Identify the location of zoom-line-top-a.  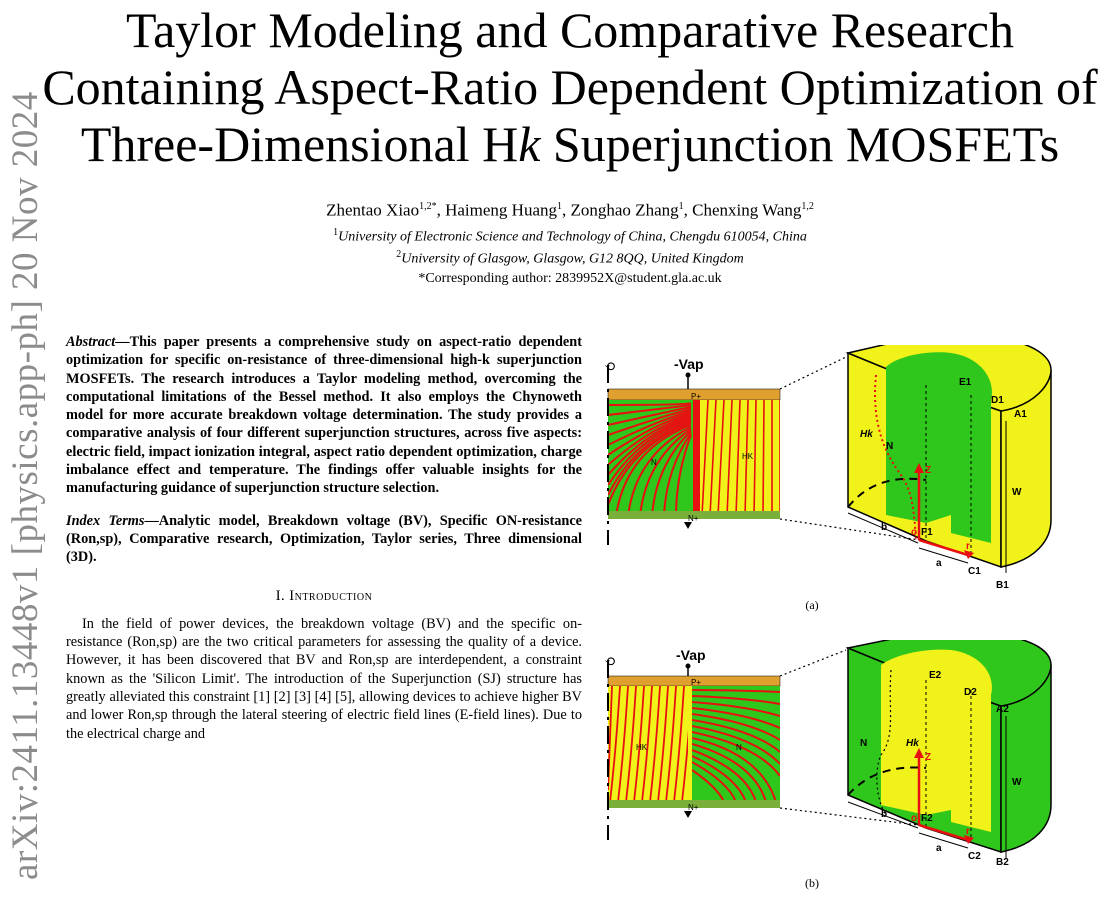
(813, 373).